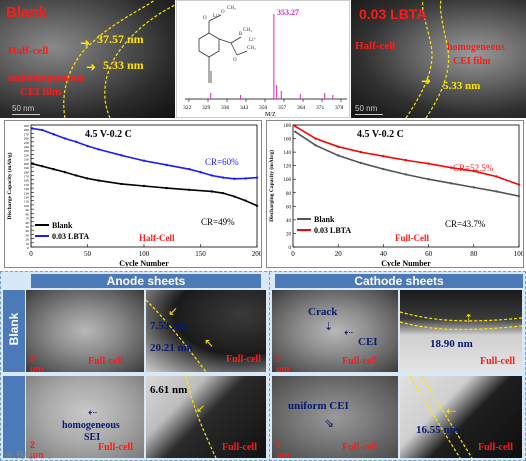 The height and width of the screenshot is (461, 526). I want to click on cathode-lbta-sem: uniform CEI ⇘ 2 μm Full-cell, so click(335, 417).